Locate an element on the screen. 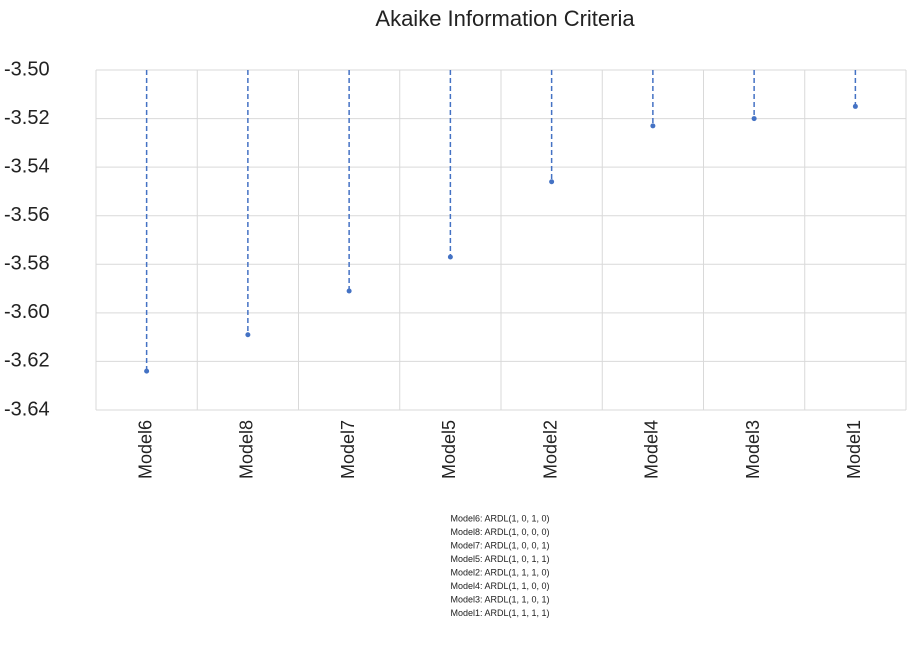  legend-note: Model6: ARDL(1, 0, 1, 0) is located at coordinates (499, 518).